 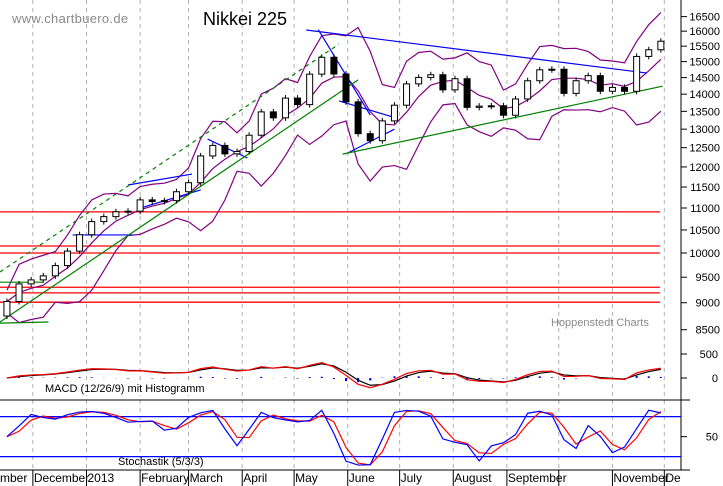 What do you see at coordinates (704, 149) in the screenshot?
I see `price-axis-label: 12500` at bounding box center [704, 149].